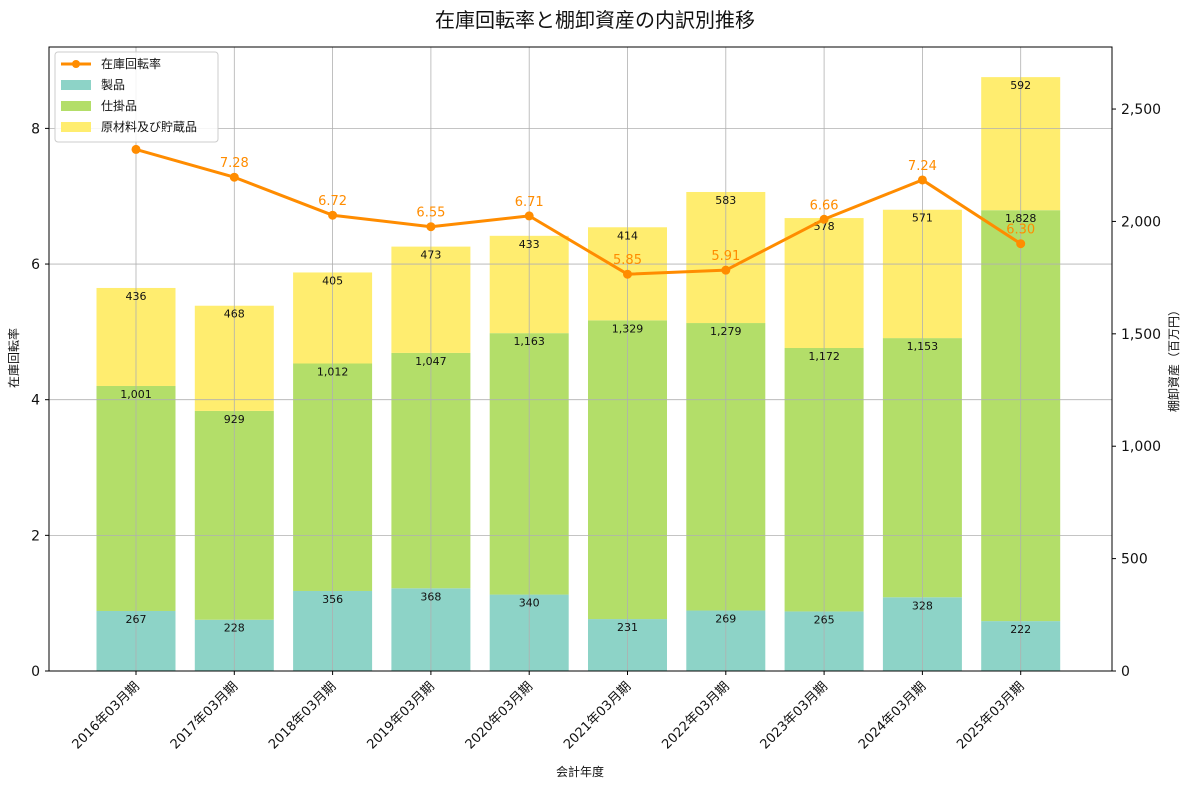  Describe the element at coordinates (529, 603) in the screenshot. I see `bar-value-label: 340` at that location.